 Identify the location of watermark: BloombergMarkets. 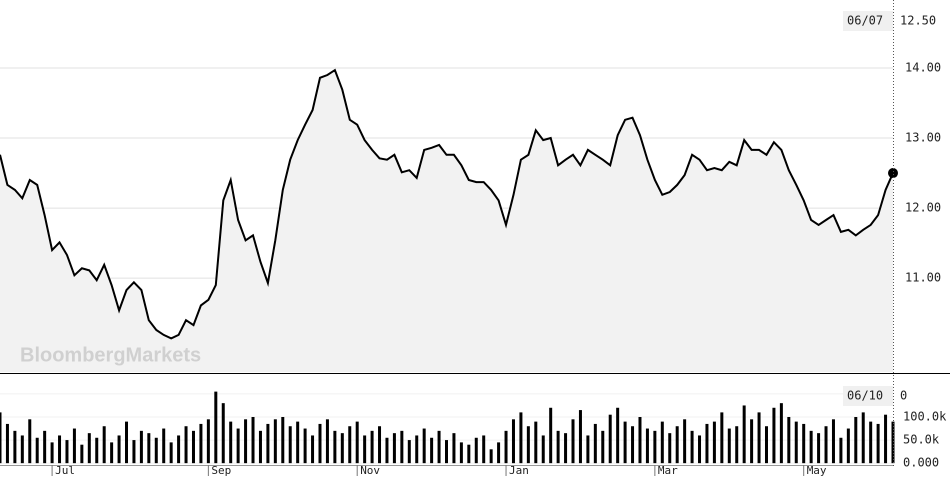
(110, 355).